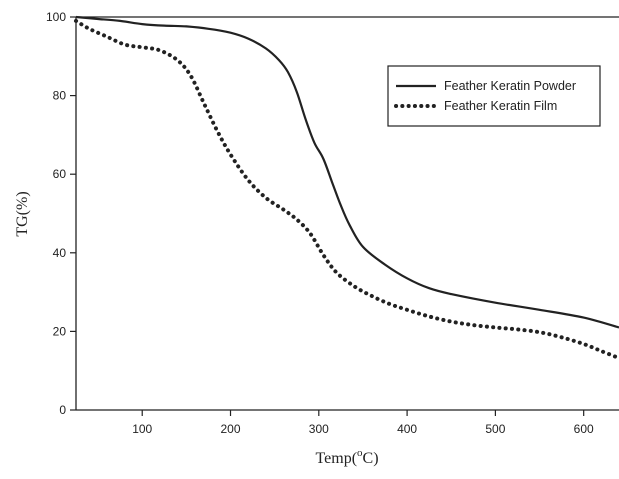 Image resolution: width=619 pixels, height=479 pixels. What do you see at coordinates (22, 213) in the screenshot?
I see `y-axis-title: TG(%)` at bounding box center [22, 213].